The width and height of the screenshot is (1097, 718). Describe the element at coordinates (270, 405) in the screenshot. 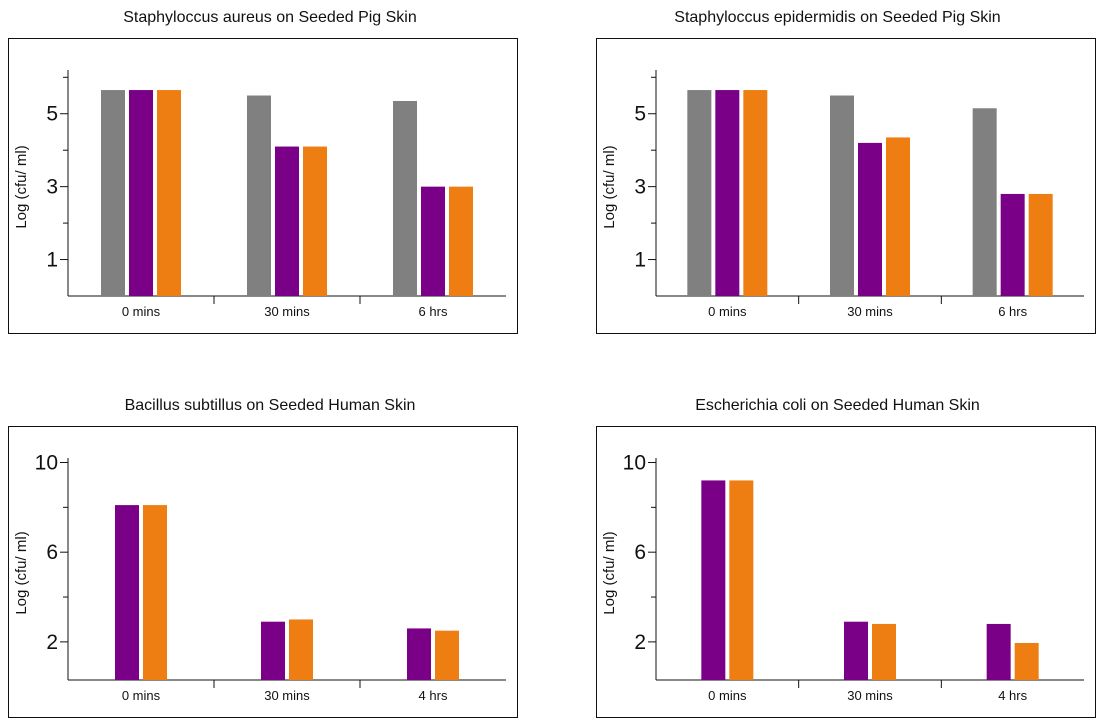

I see `chart-title: Bacillus subtillus on Seeded Human Skin` at that location.